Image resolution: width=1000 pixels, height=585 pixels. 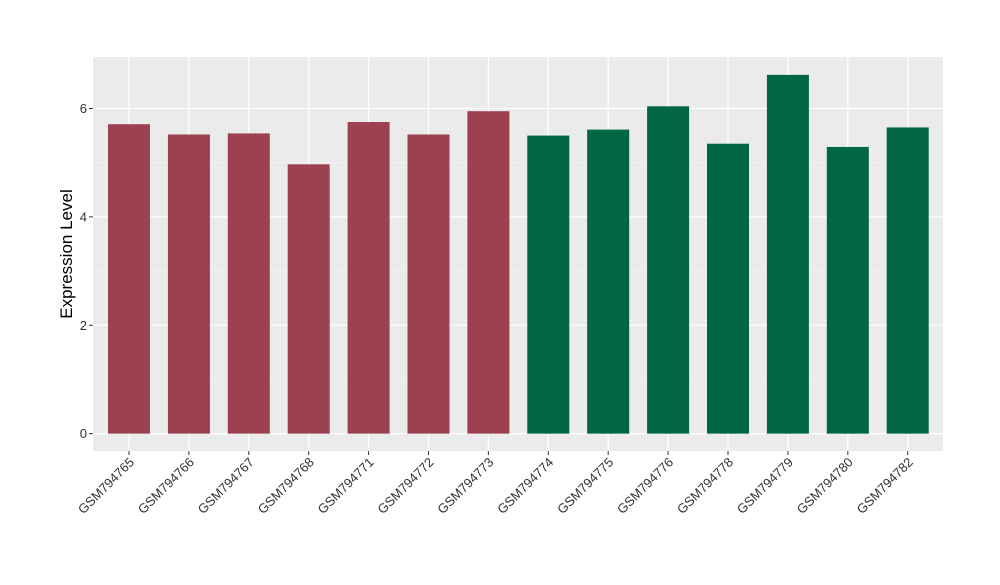 I want to click on x-tick-label: GSM794779, so click(x=765, y=486).